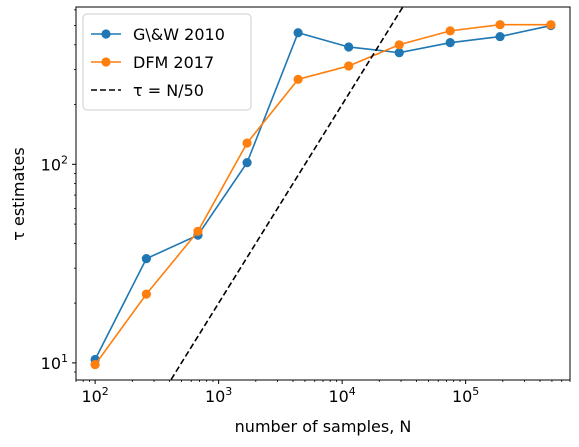 The width and height of the screenshot is (579, 447). What do you see at coordinates (323, 426) in the screenshot?
I see `x-axis-label: number of samples, N` at bounding box center [323, 426].